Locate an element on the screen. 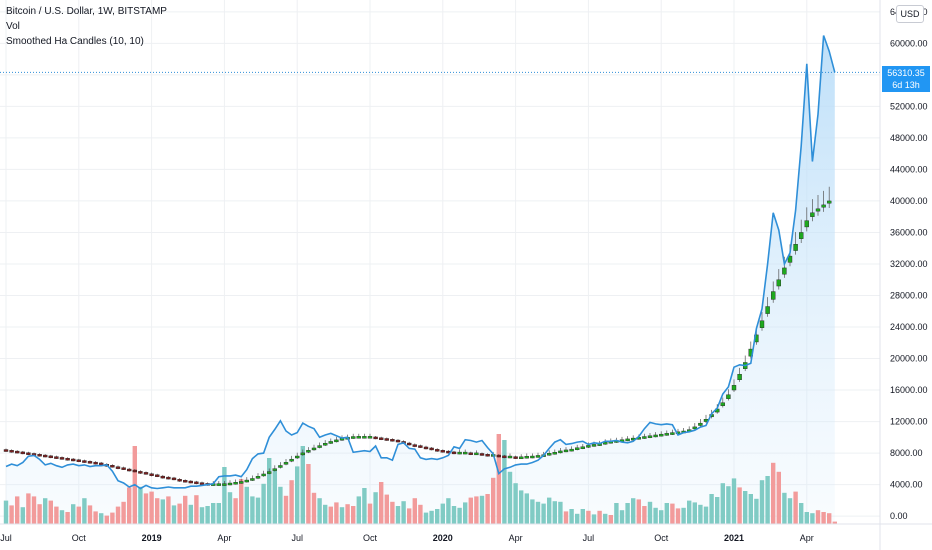 Image resolution: width=932 pixels, height=550 pixels. vol-indicator-label: Vol is located at coordinates (13, 26).